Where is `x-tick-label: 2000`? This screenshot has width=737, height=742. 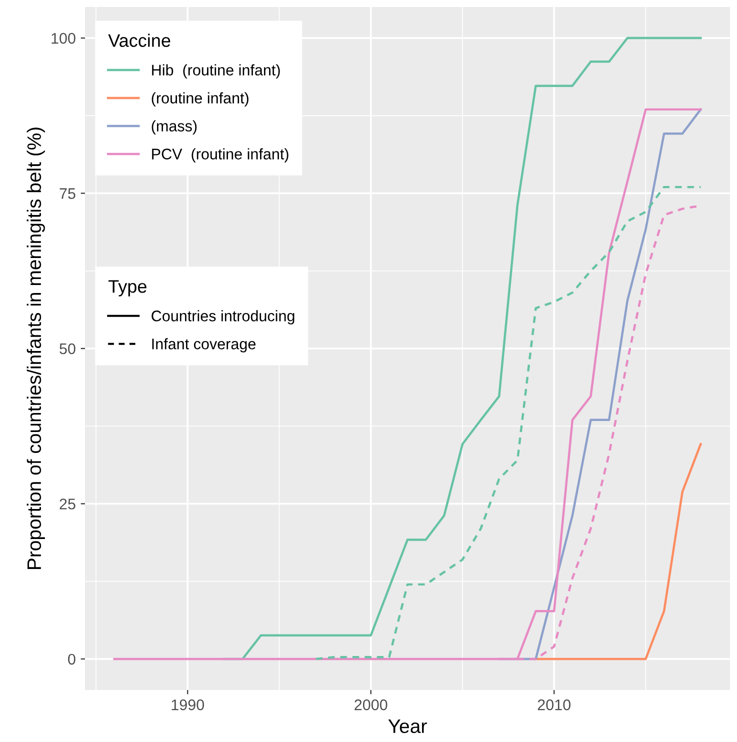 x-tick-label: 2000 is located at coordinates (371, 704).